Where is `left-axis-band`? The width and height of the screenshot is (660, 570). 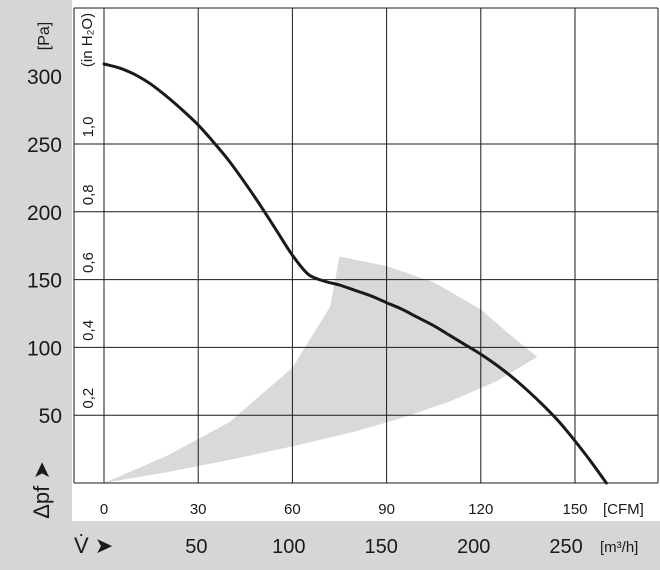 left-axis-band is located at coordinates (36, 285).